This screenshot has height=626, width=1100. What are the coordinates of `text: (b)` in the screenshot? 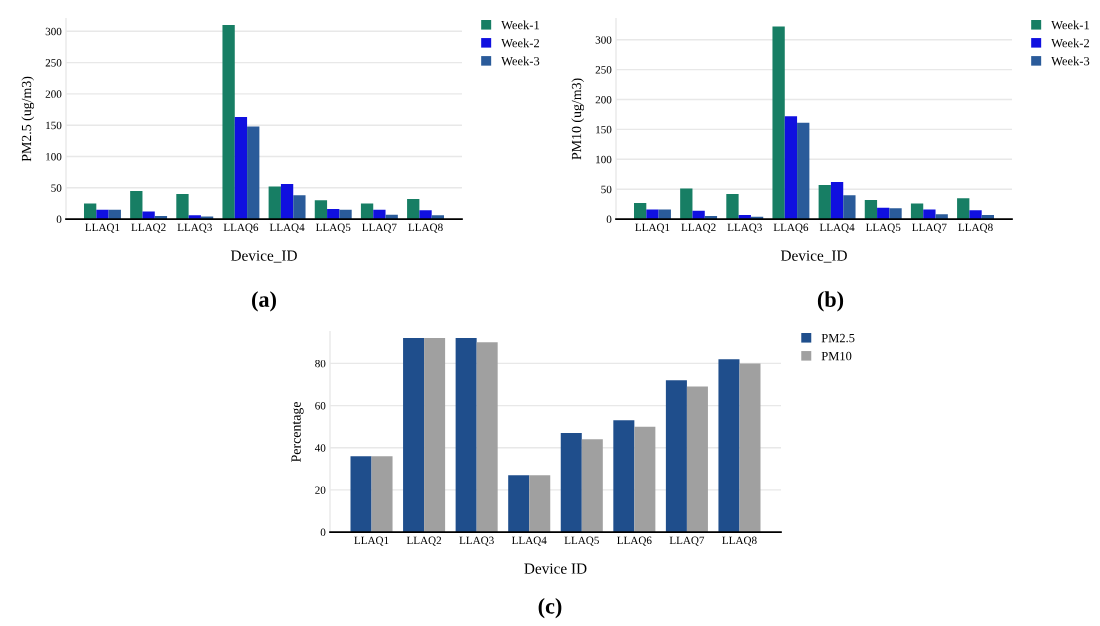 It's located at (830, 301).